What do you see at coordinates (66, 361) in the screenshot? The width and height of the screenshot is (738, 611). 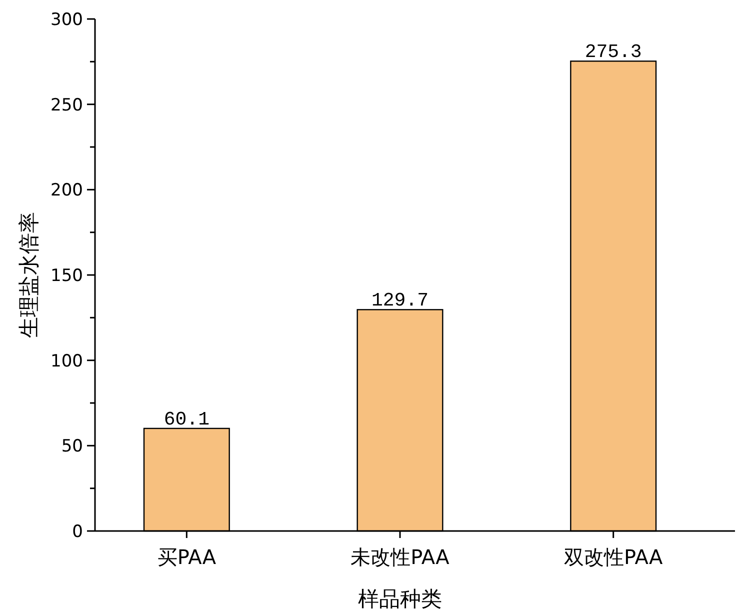 I see `y-tick-label: 100` at bounding box center [66, 361].